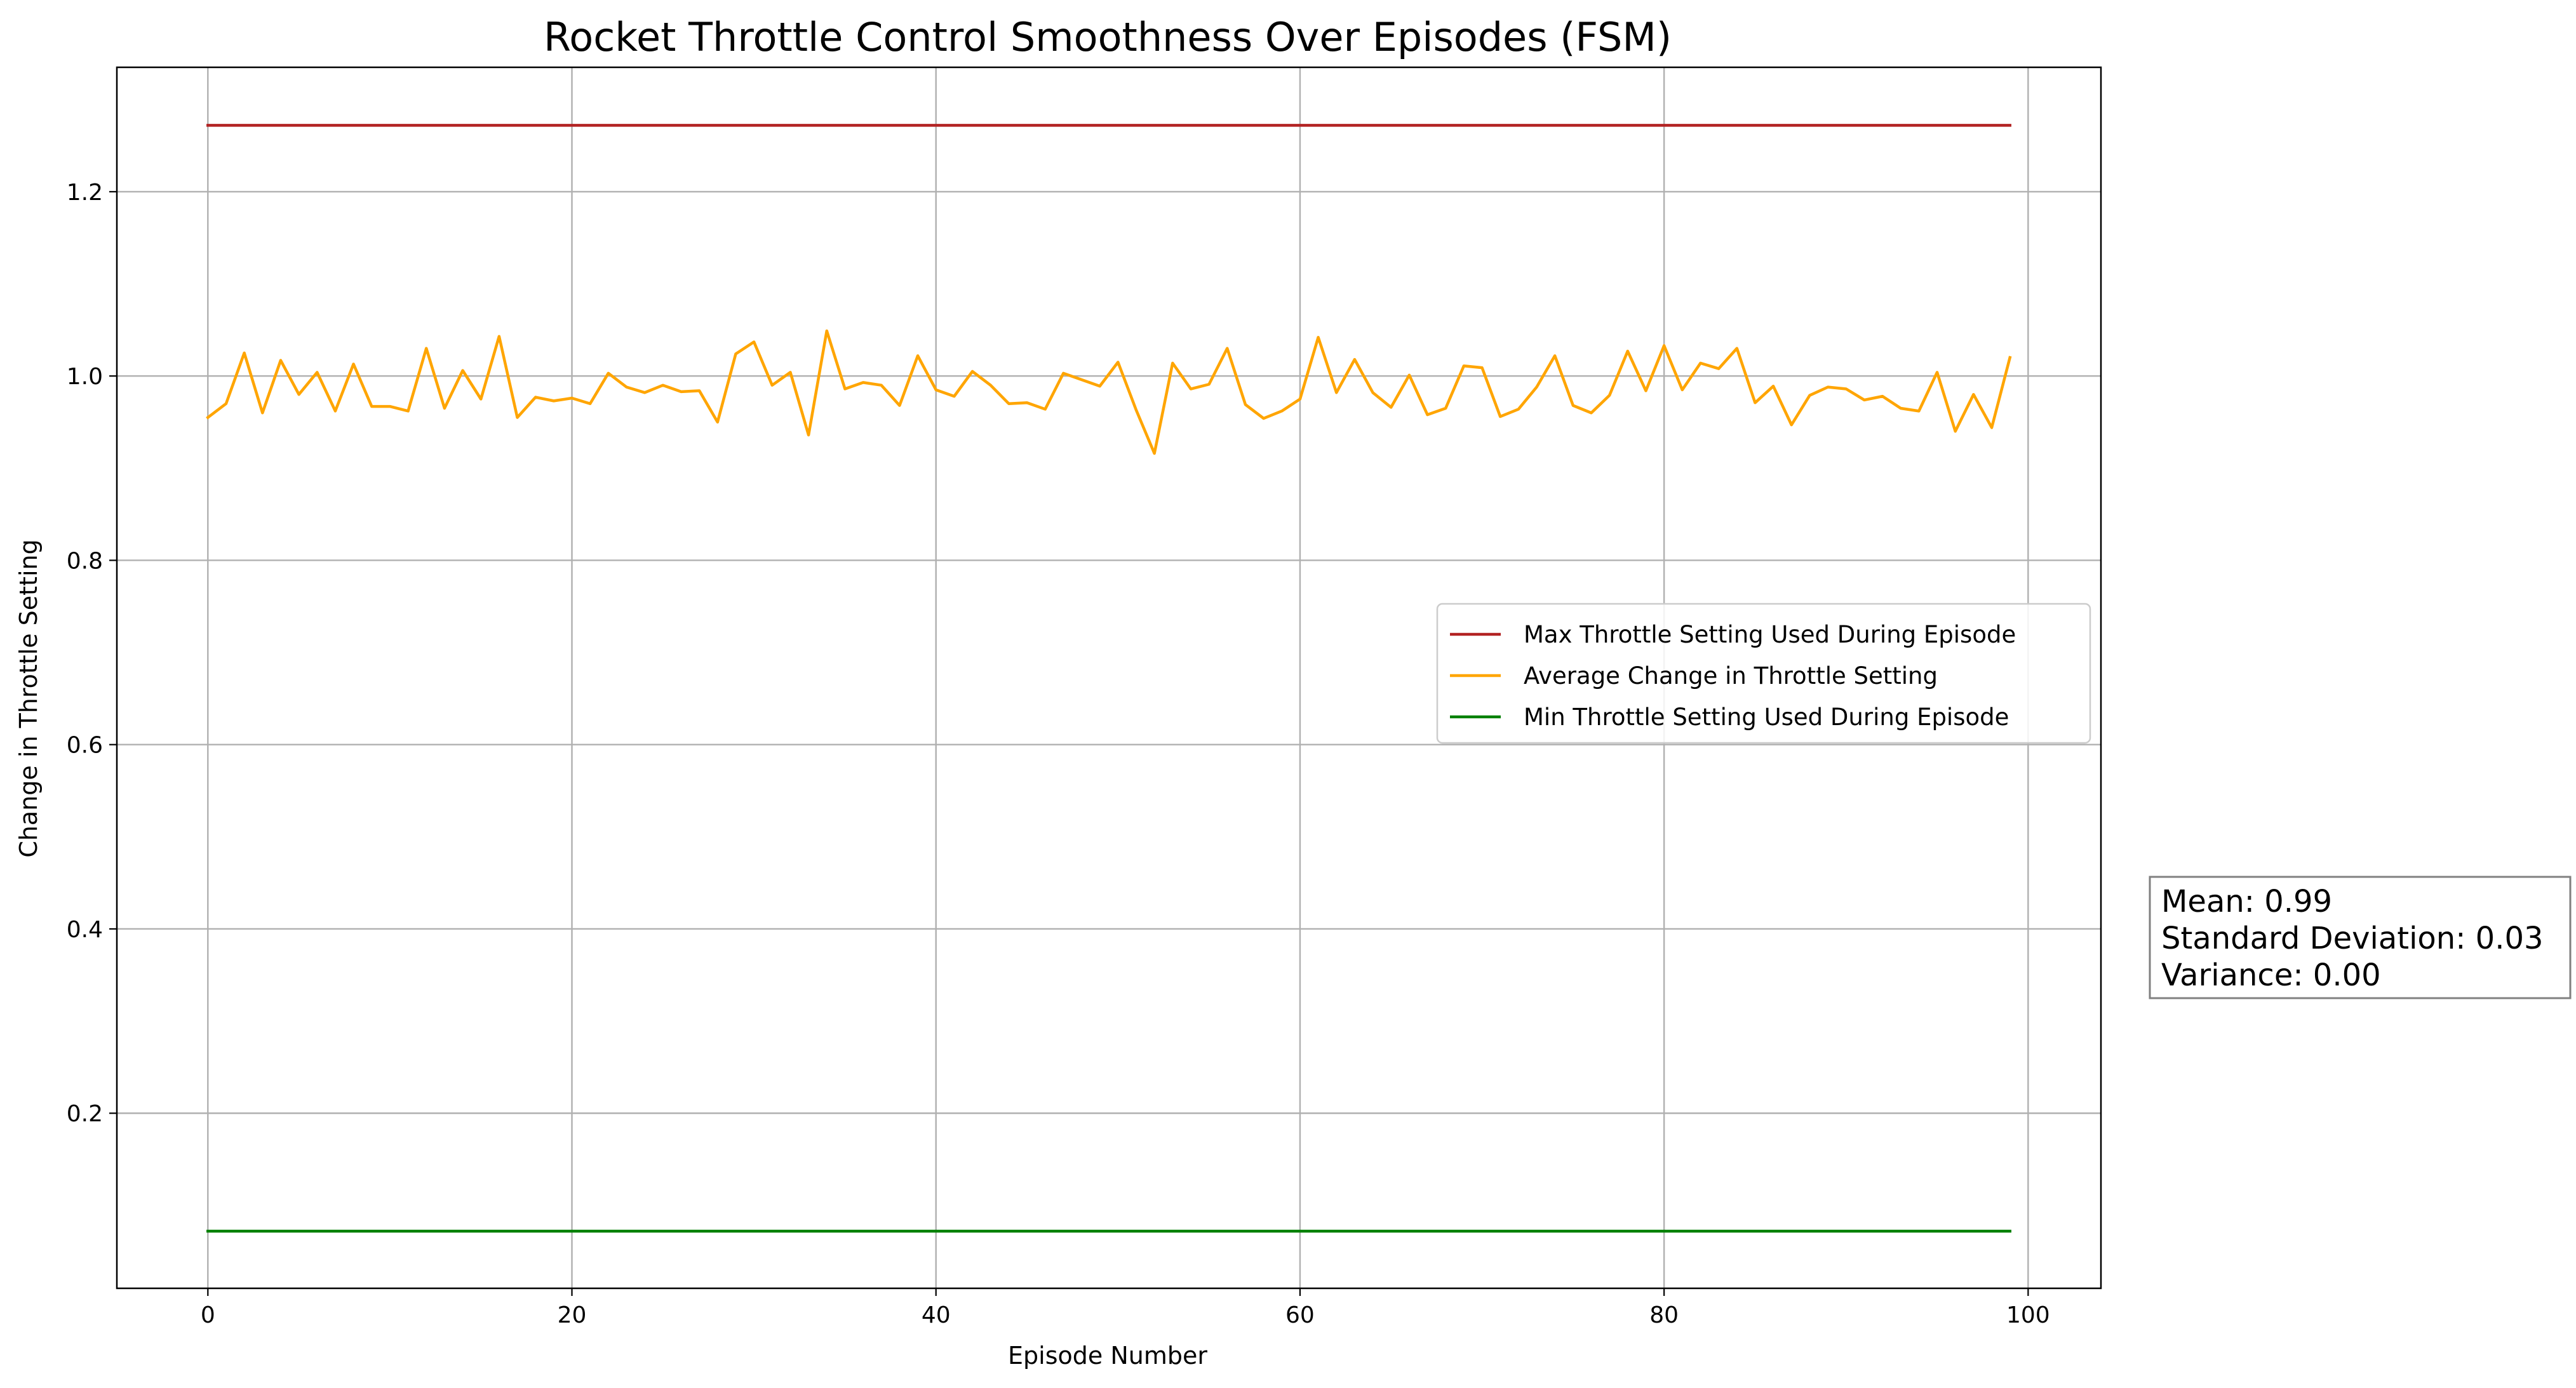  What do you see at coordinates (208, 1315) in the screenshot?
I see `x-tick-label: 0` at bounding box center [208, 1315].